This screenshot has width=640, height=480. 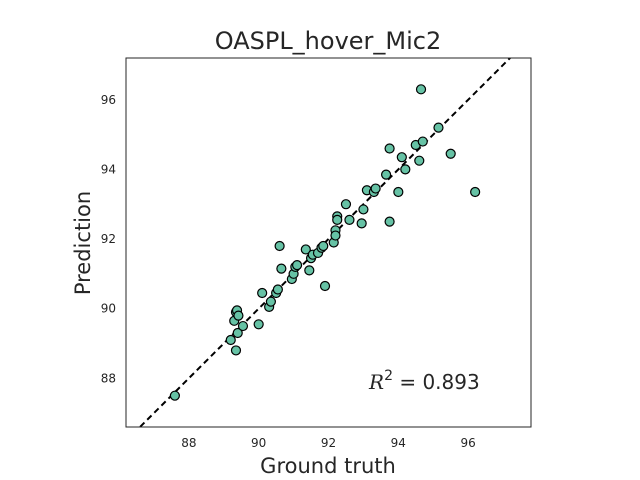 I want to click on r-squared-symbol: R, so click(x=376, y=382).